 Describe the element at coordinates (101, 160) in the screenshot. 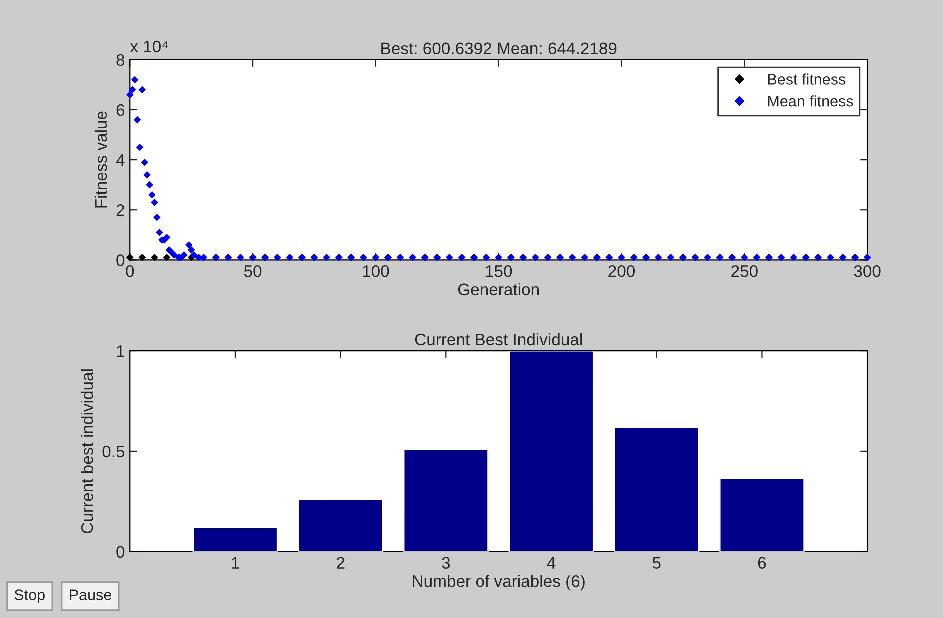

I see `y-axis-title: Fitness value` at that location.